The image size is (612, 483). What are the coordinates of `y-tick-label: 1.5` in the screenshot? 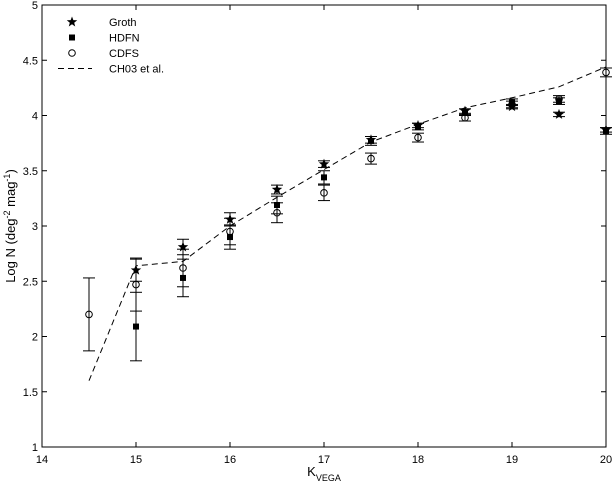 It's located at (30, 393).